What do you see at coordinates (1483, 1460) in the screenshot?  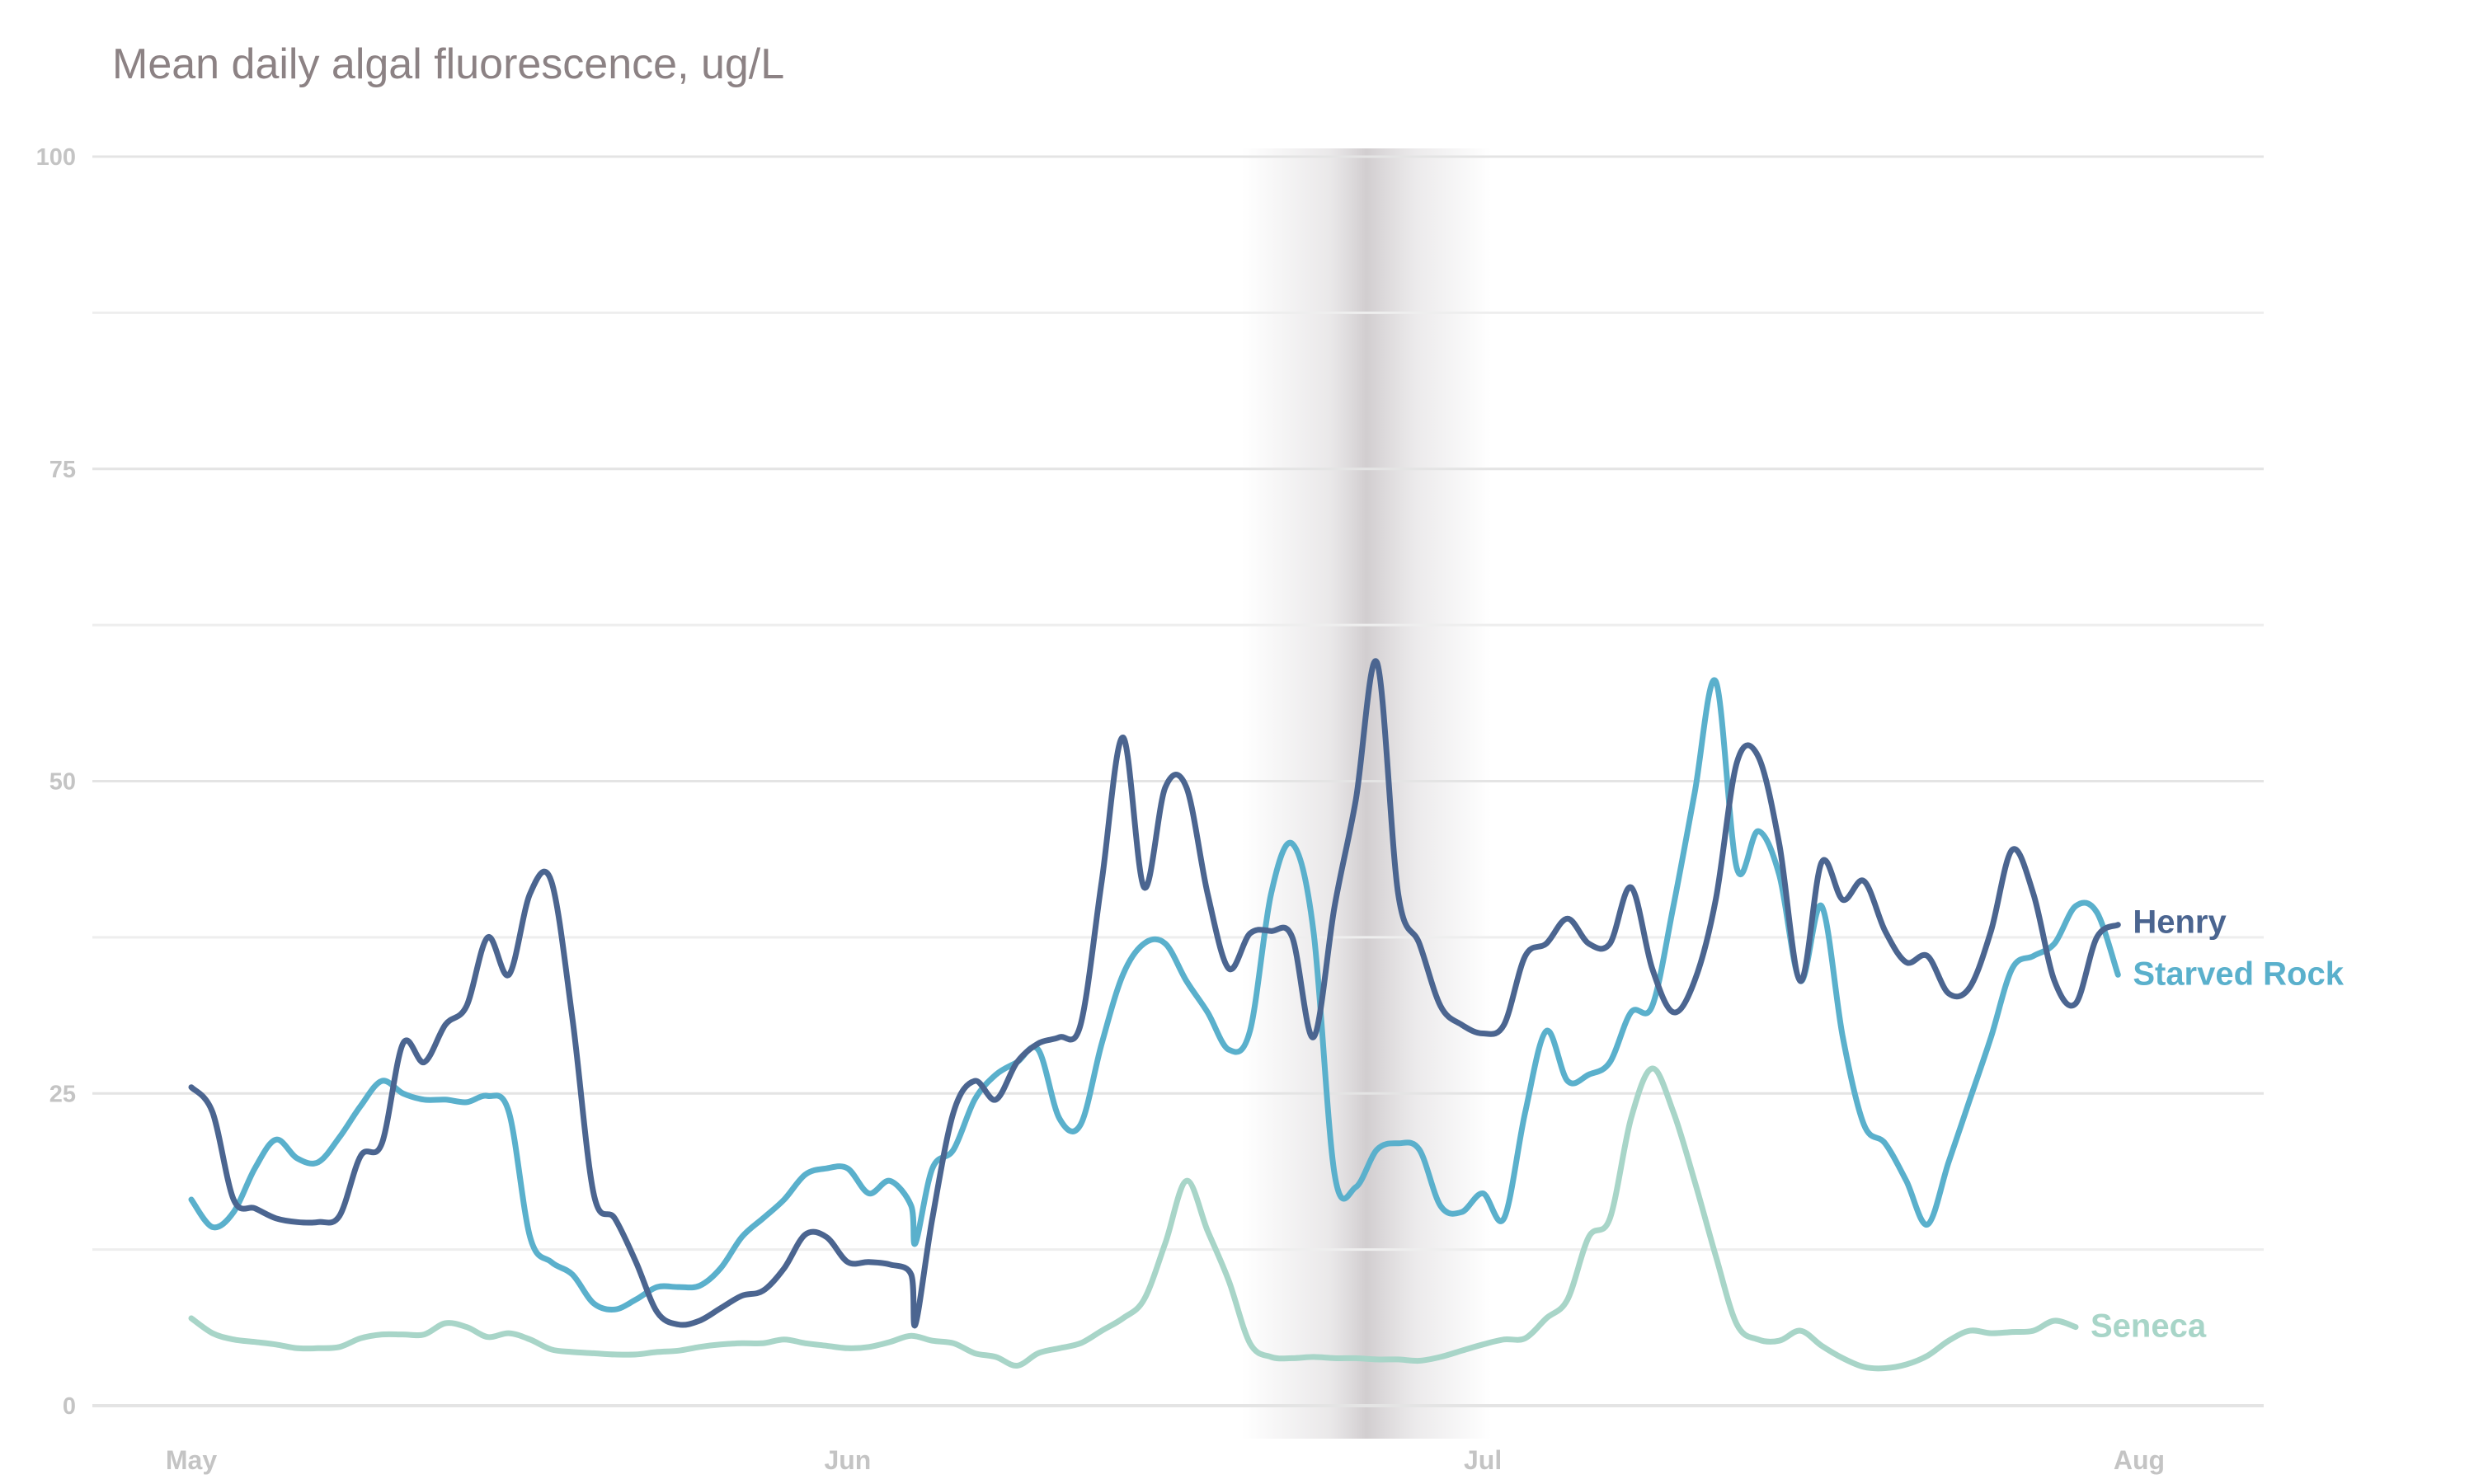 I see `x-tick-label: Jul` at bounding box center [1483, 1460].